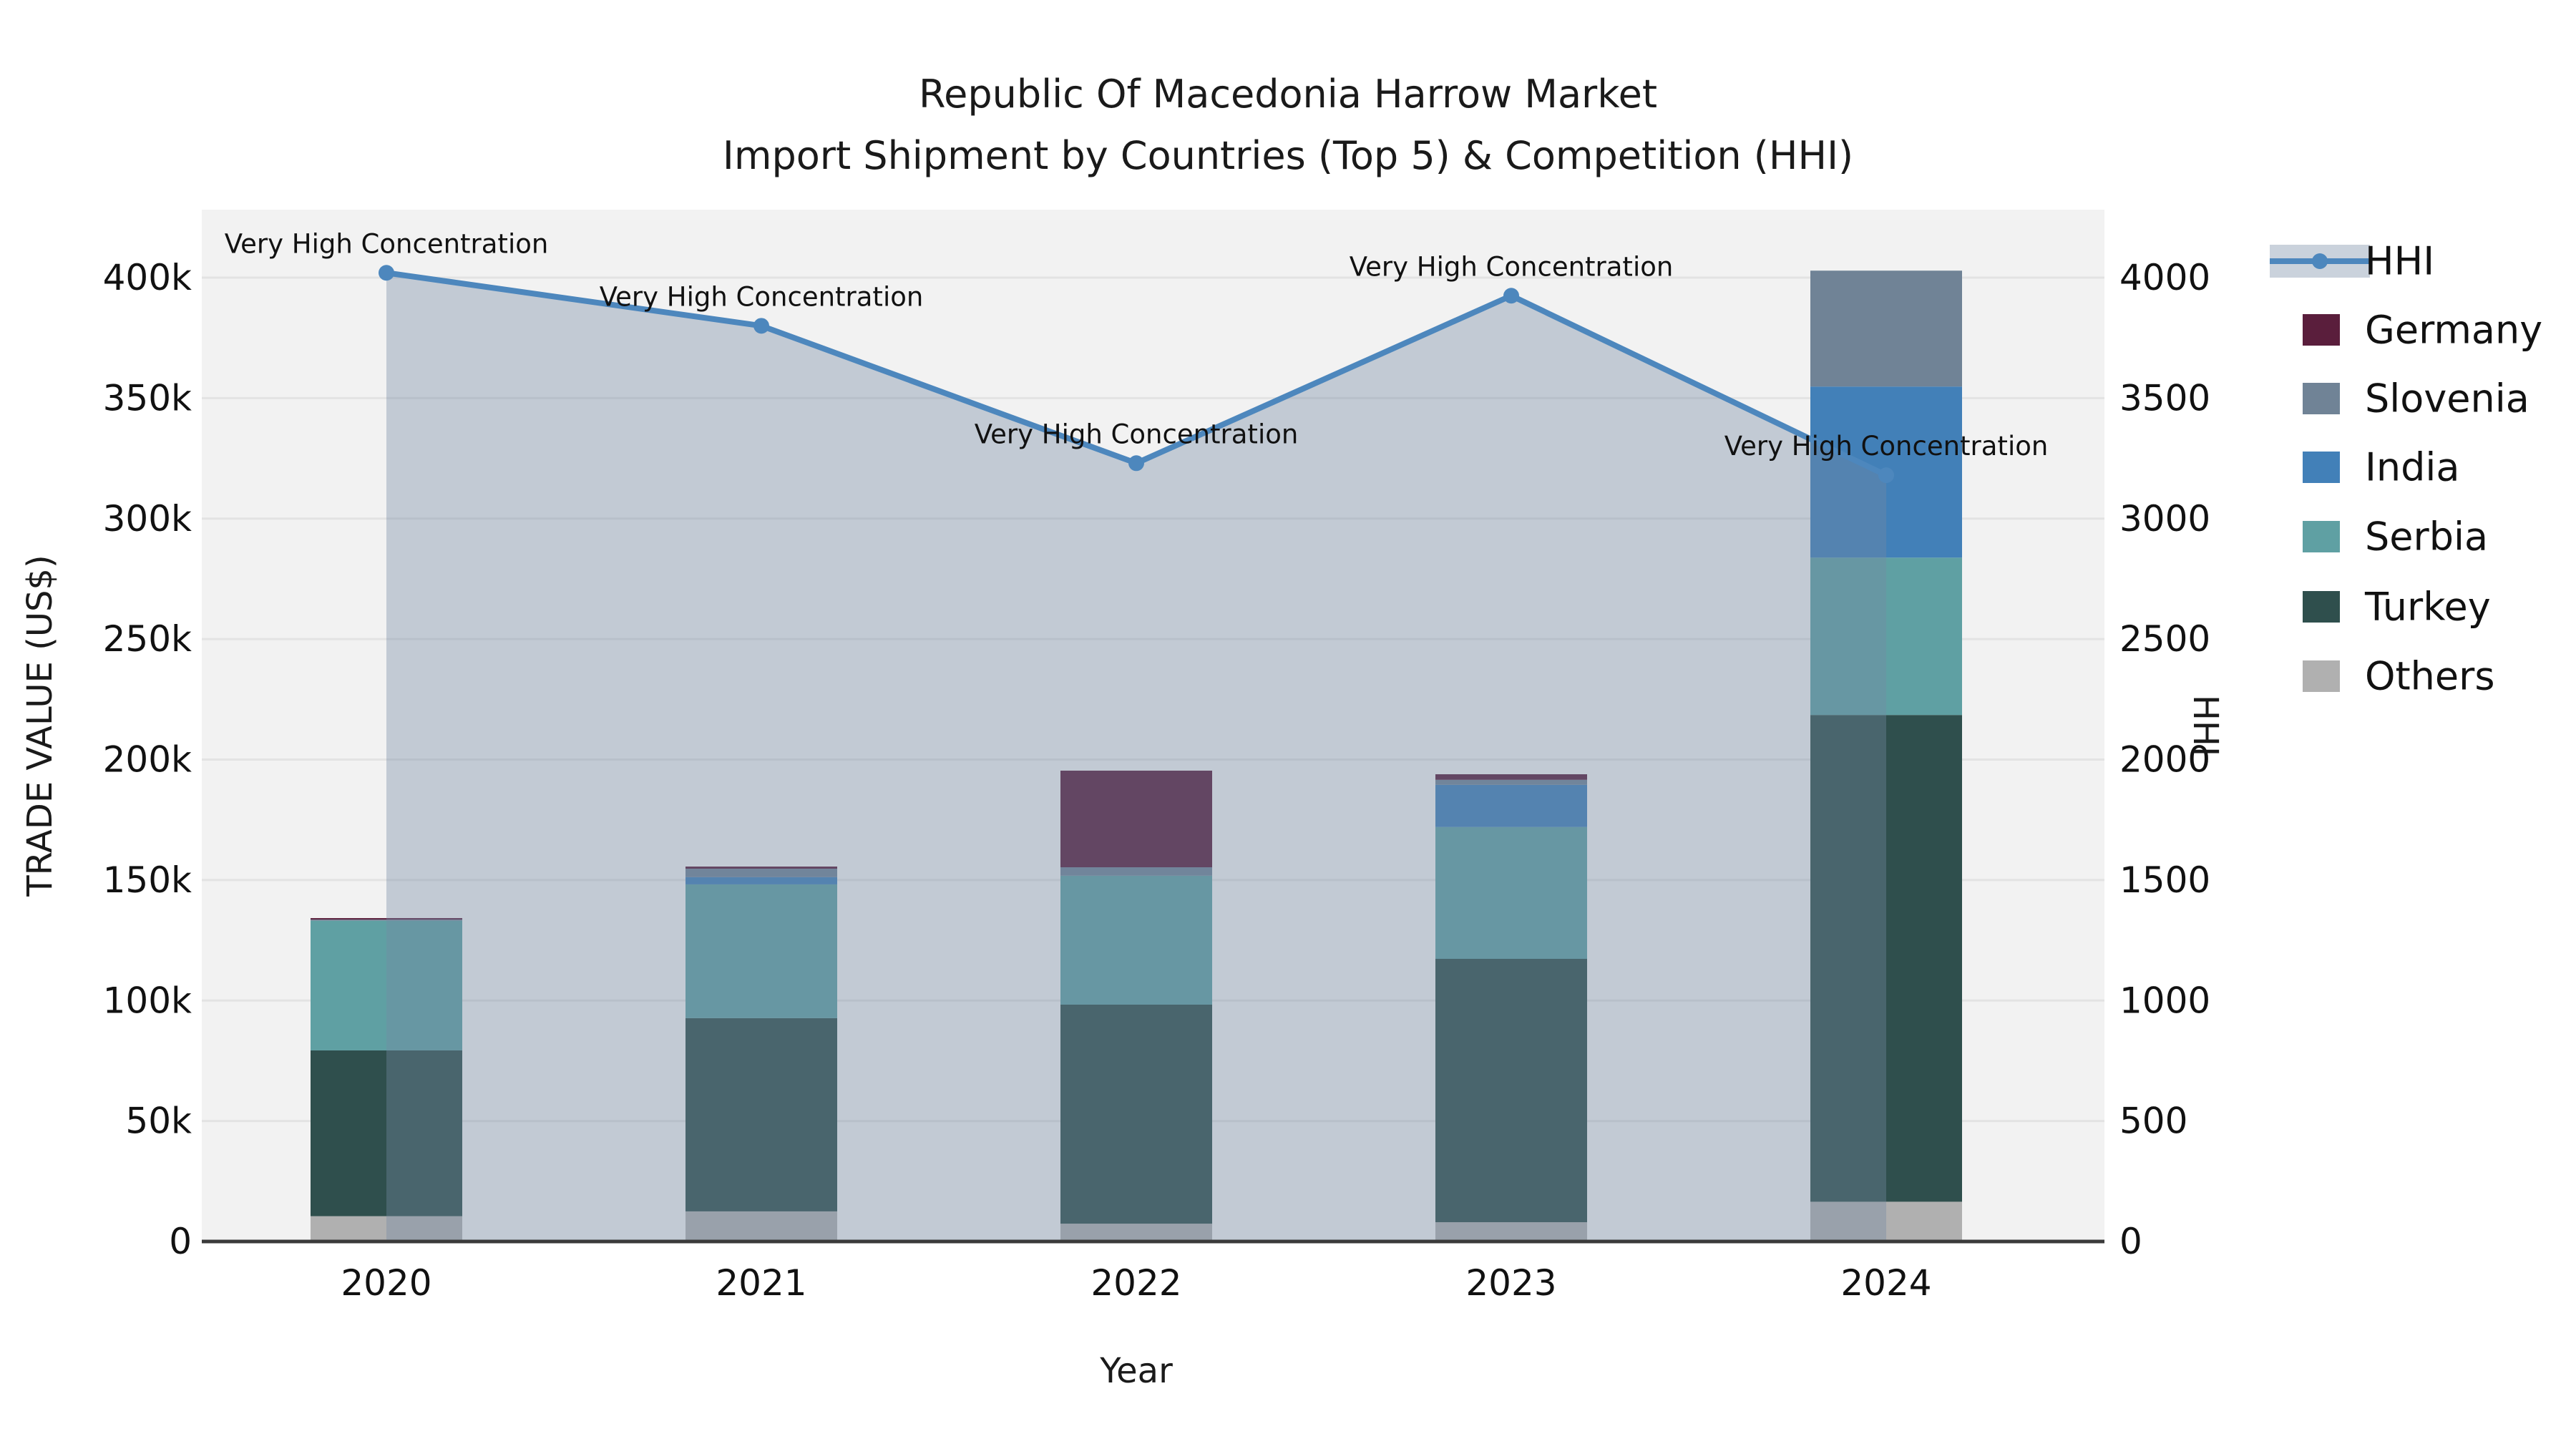 Image resolution: width=2576 pixels, height=1449 pixels. What do you see at coordinates (1136, 940) in the screenshot?
I see `bar-segment-serbia-2022` at bounding box center [1136, 940].